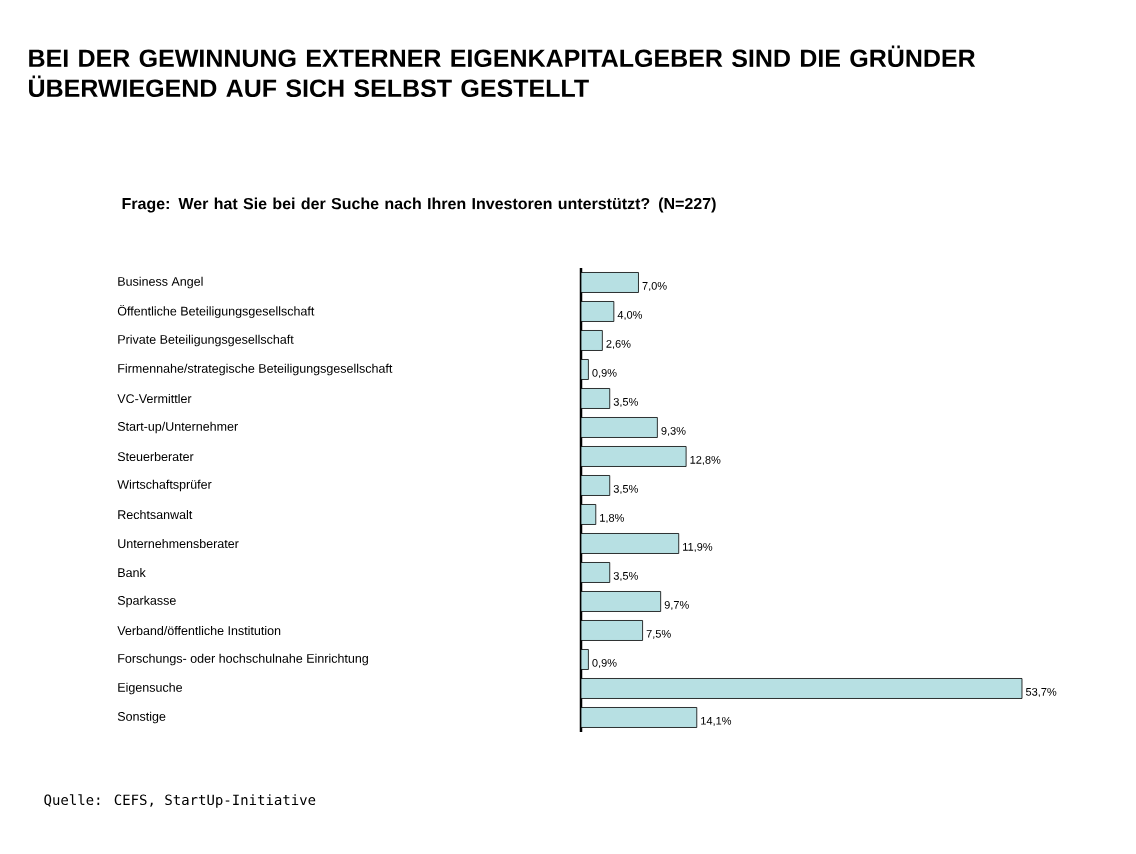  What do you see at coordinates (243, 659) in the screenshot?
I see `y-tick-label: Forschungs- oder hochschulnahe Einrichtung` at bounding box center [243, 659].